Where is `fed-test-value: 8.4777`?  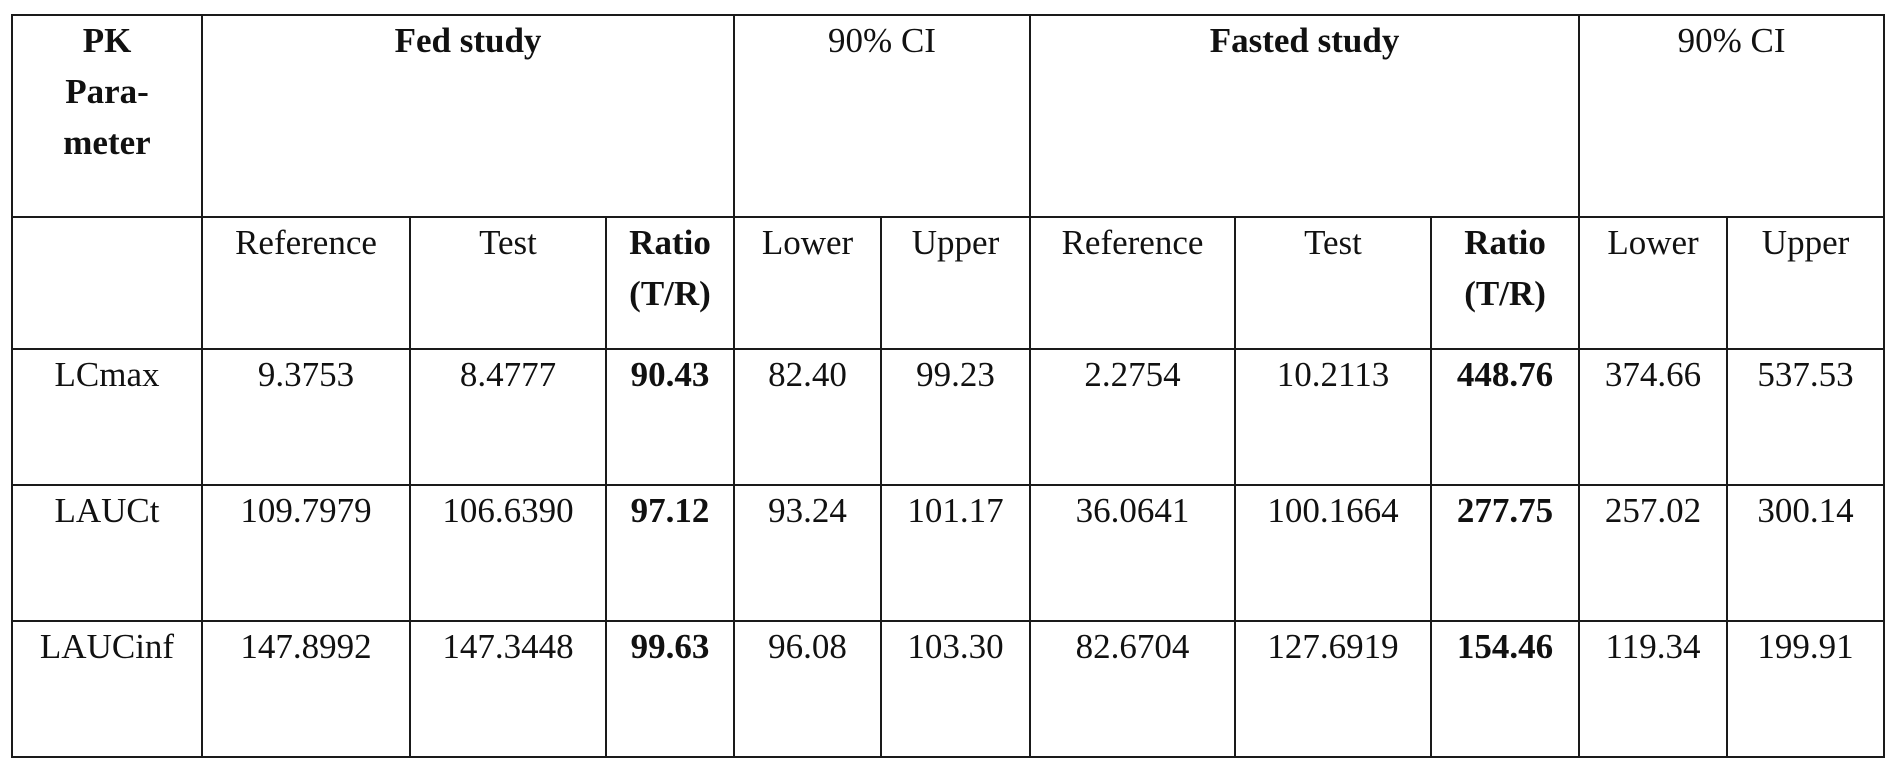
fed-test-value: 8.4777 is located at coordinates (508, 417).